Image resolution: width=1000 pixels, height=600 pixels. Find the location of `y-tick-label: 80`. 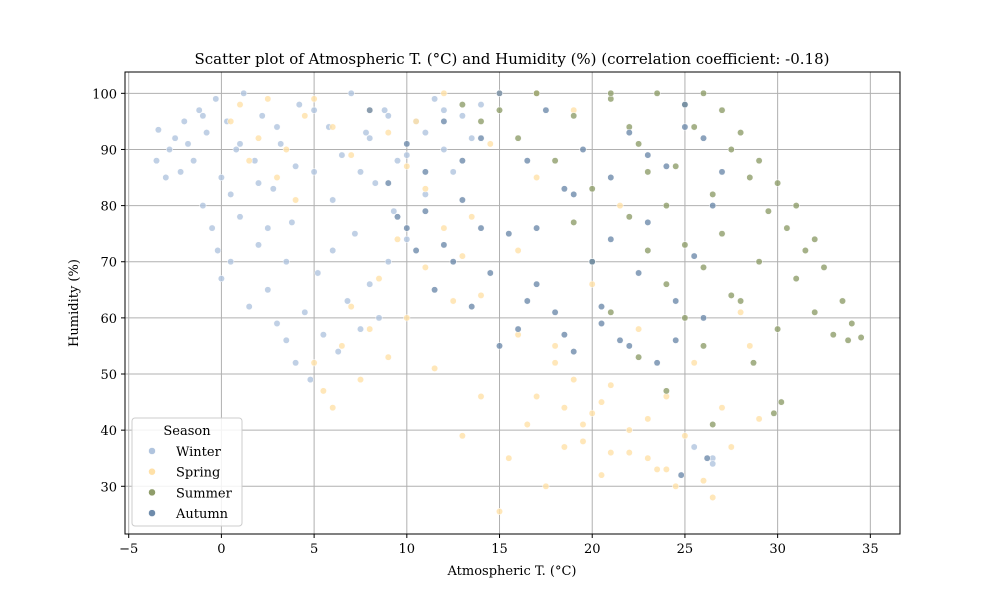

y-tick-label: 80 is located at coordinates (108, 207).